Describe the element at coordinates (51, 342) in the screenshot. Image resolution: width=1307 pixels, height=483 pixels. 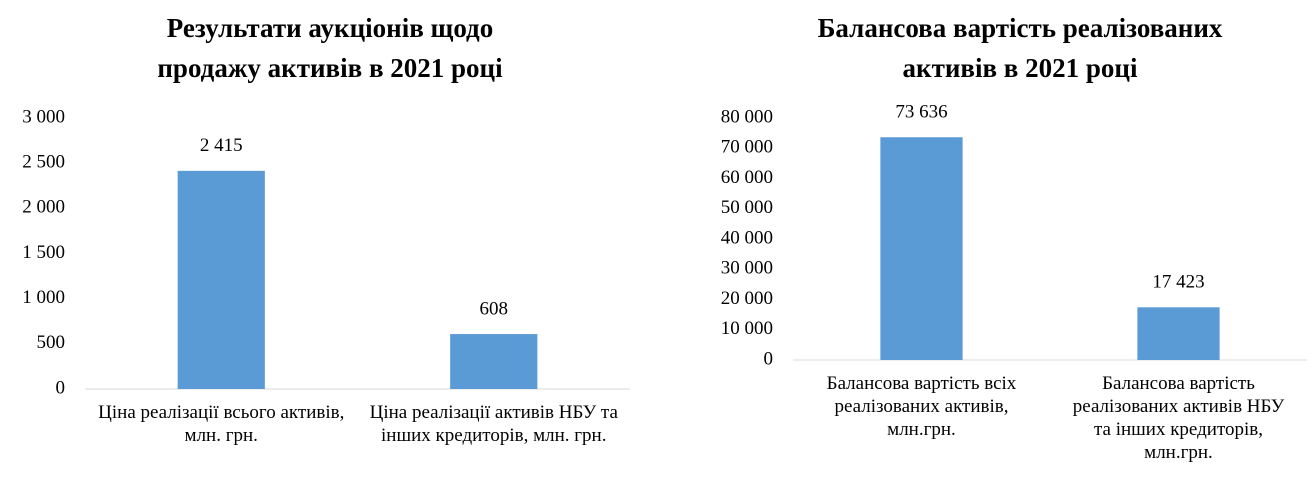
I see `y-tick-label: 500` at that location.